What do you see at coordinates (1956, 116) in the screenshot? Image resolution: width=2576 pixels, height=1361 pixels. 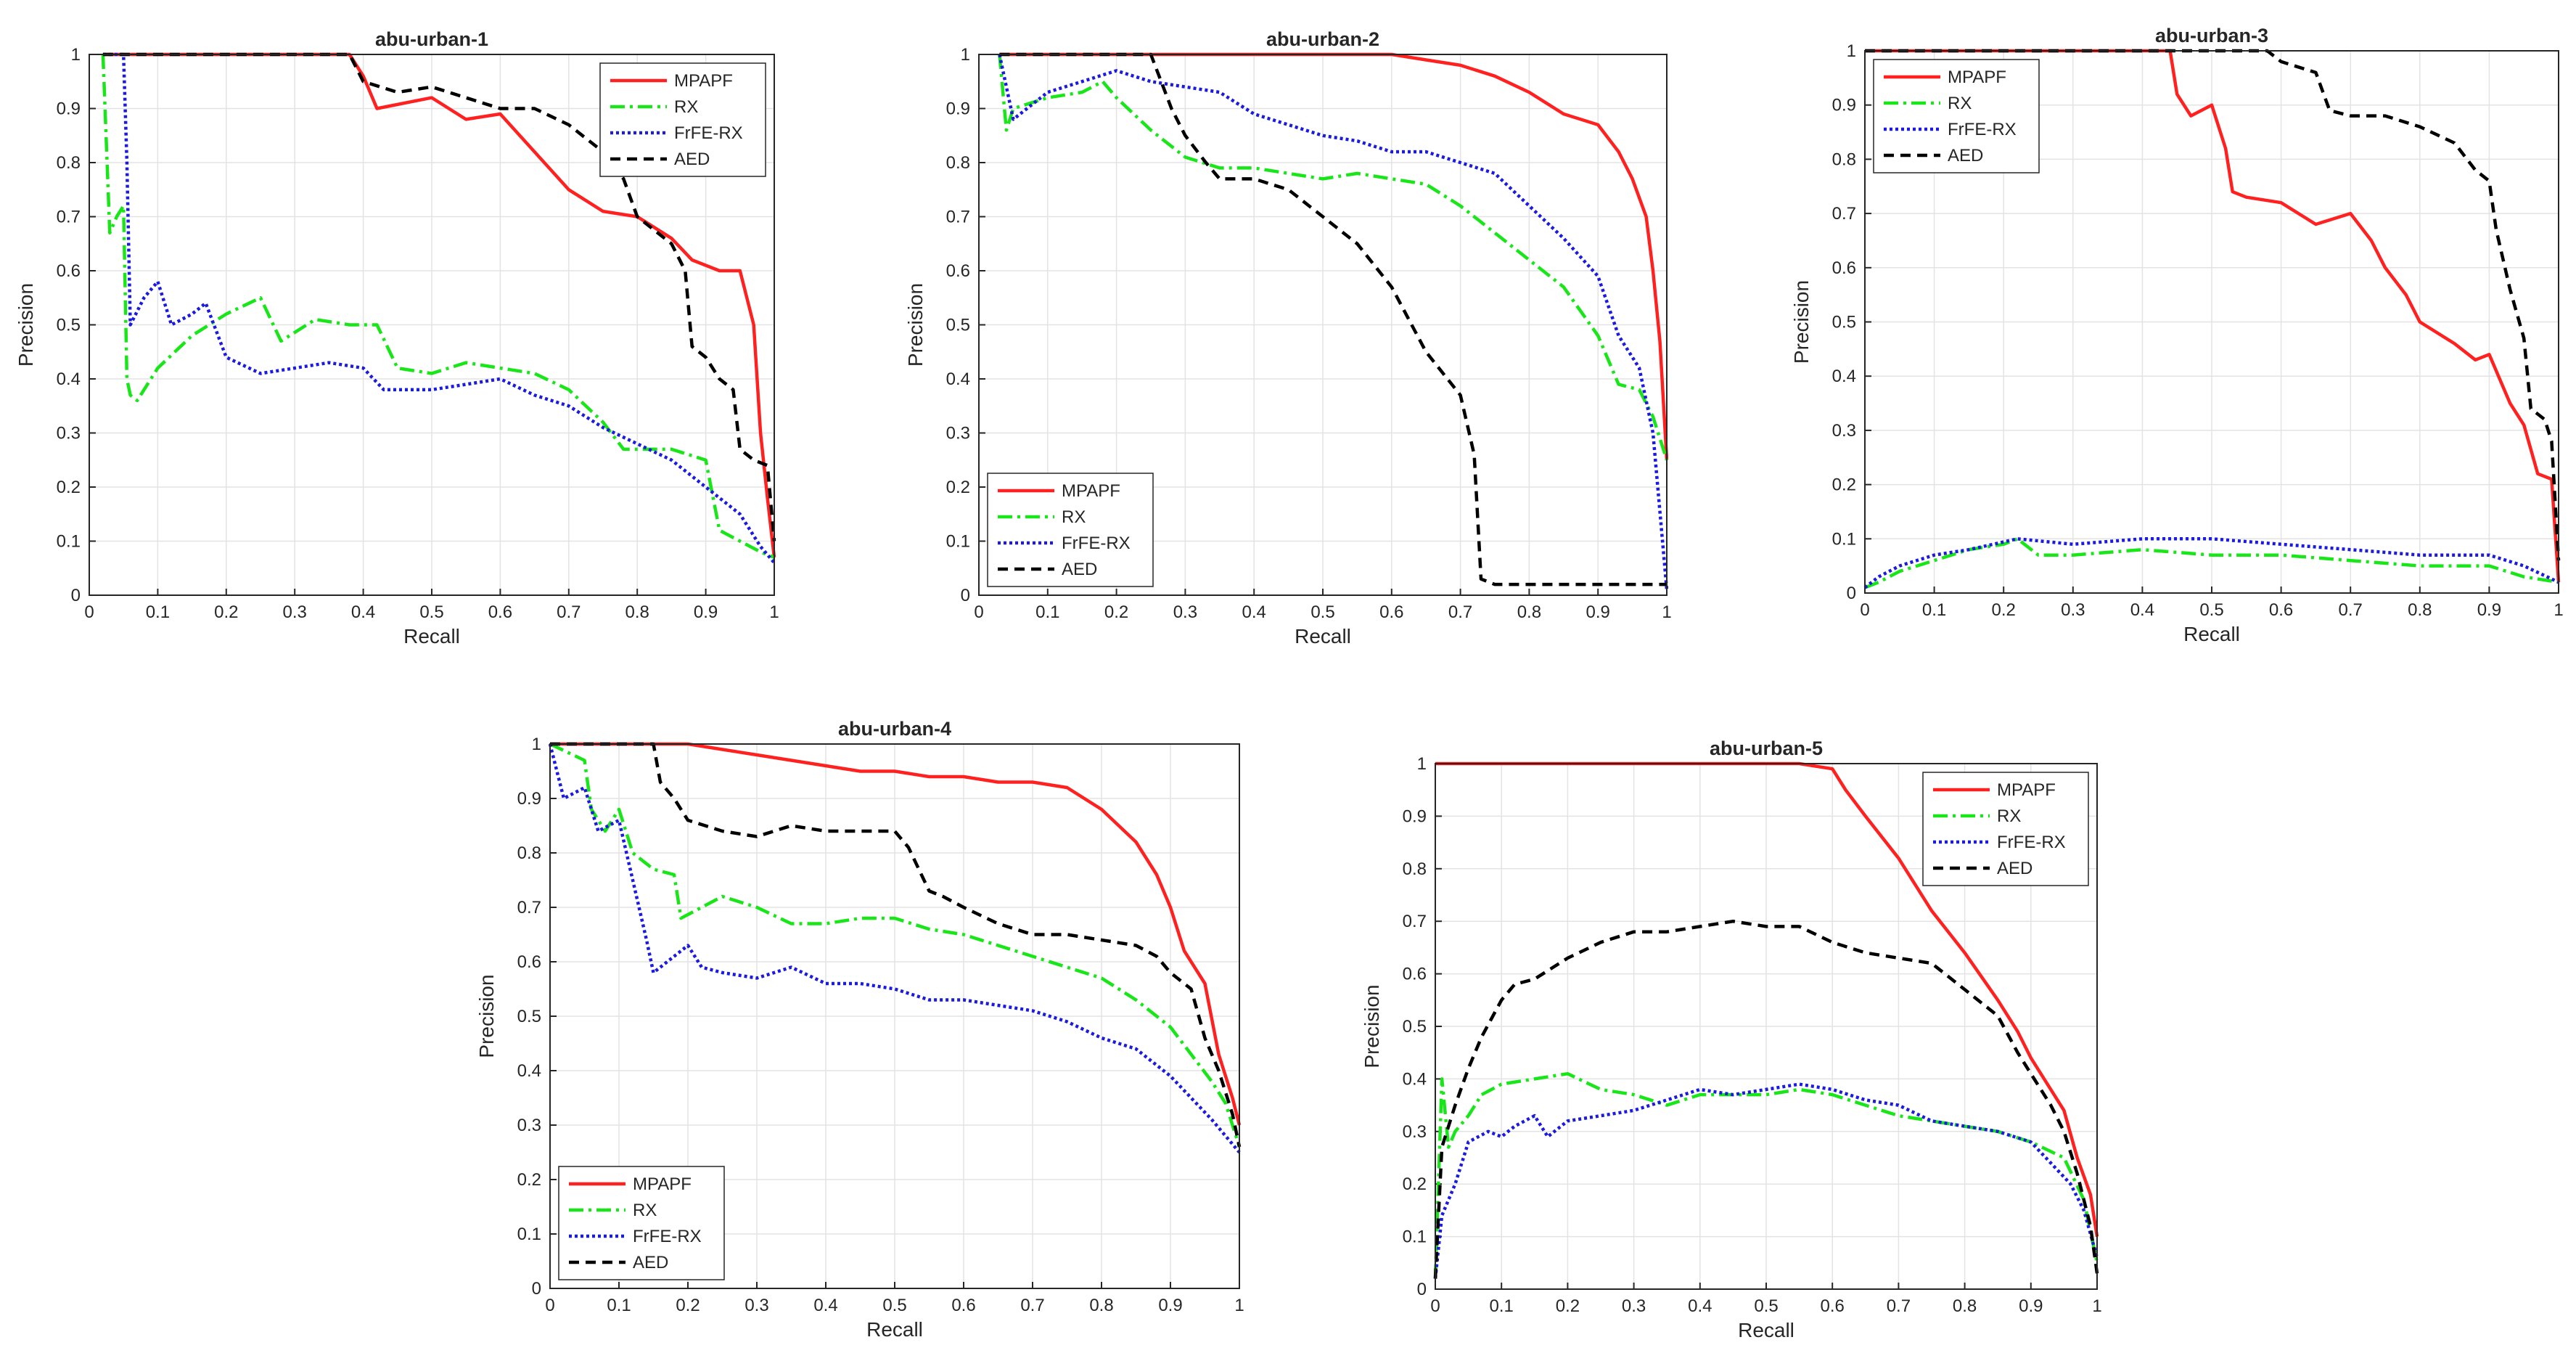 I see `legend: MPAPF RX FrFE-RX AED` at bounding box center [1956, 116].